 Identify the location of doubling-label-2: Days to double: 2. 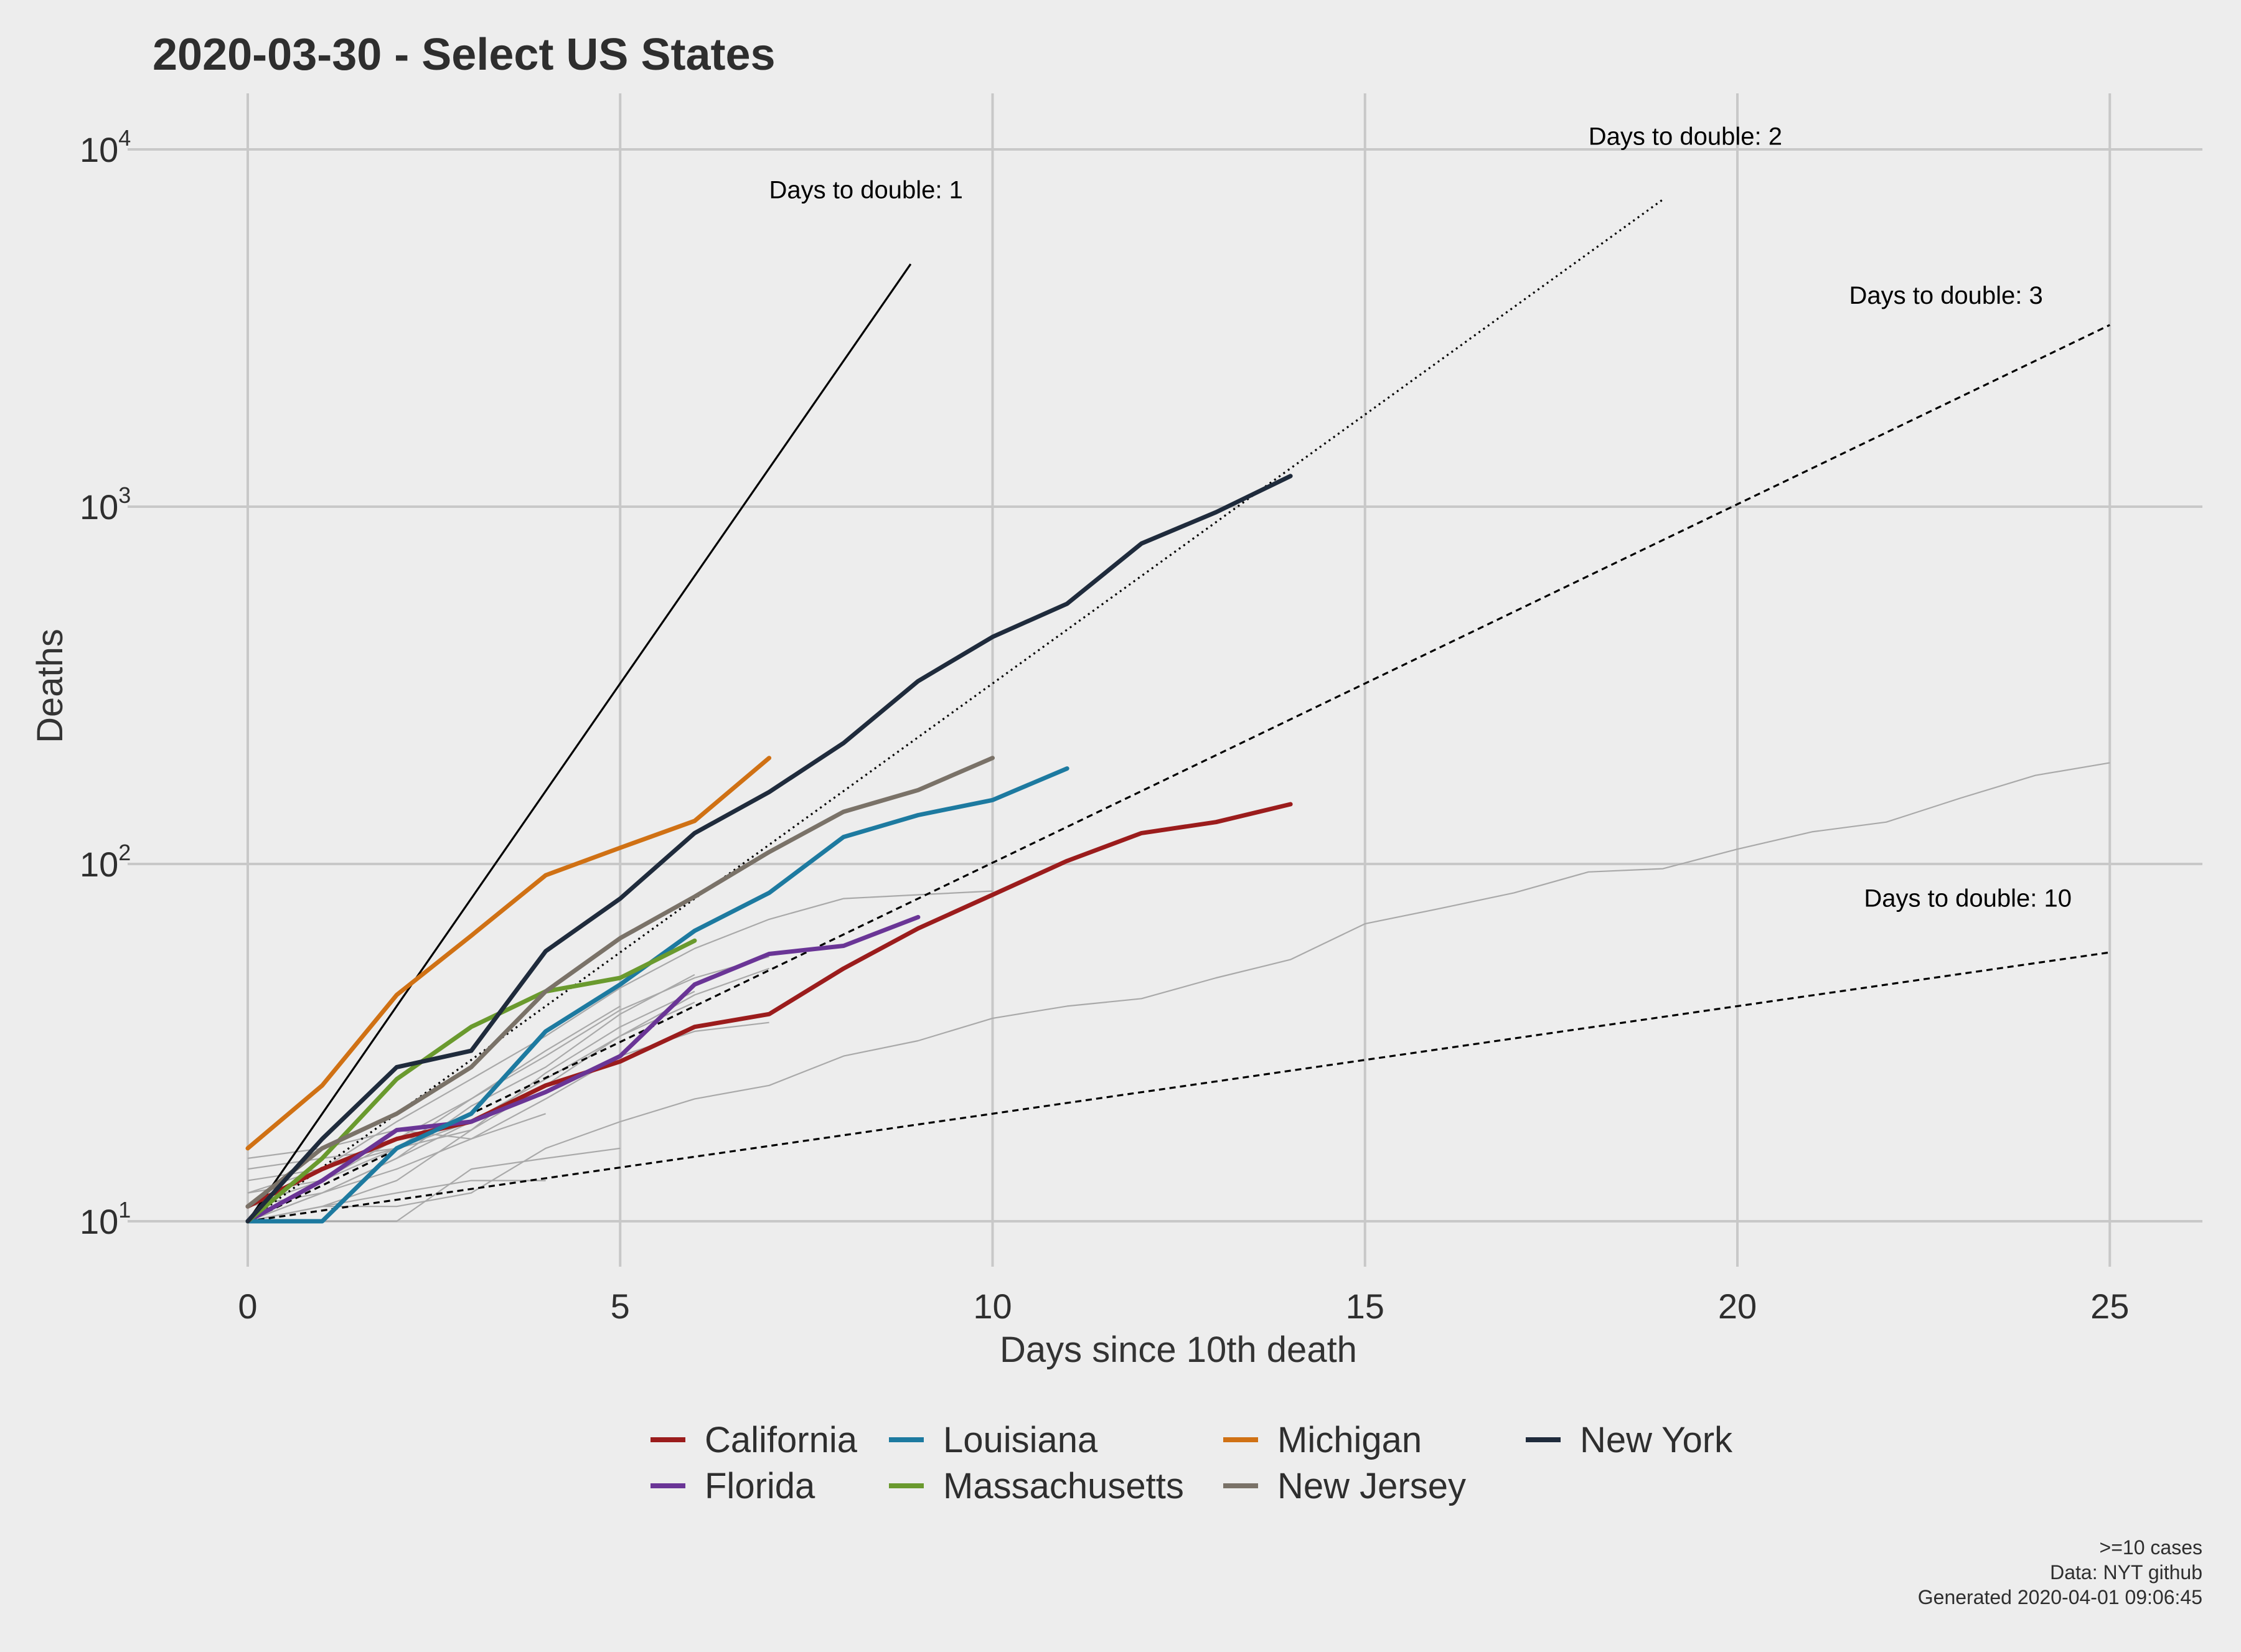
(1685, 137).